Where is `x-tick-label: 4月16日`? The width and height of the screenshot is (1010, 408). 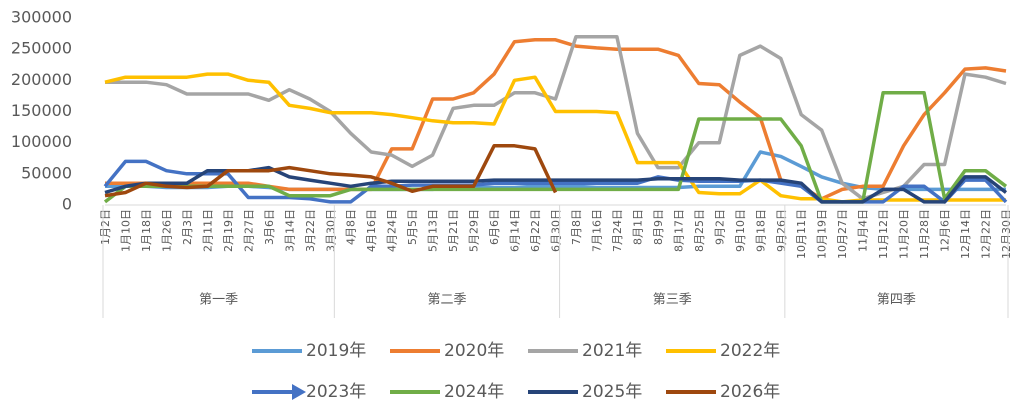 x-tick-label: 4月16日 is located at coordinates (371, 230).